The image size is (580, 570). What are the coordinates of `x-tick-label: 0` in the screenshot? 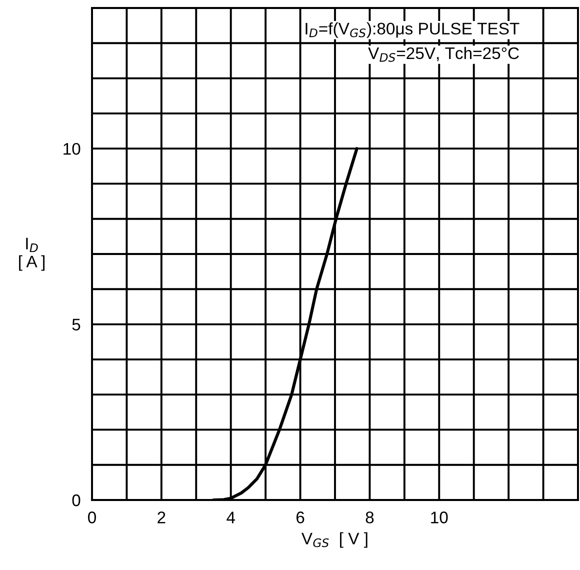 It's located at (92, 518).